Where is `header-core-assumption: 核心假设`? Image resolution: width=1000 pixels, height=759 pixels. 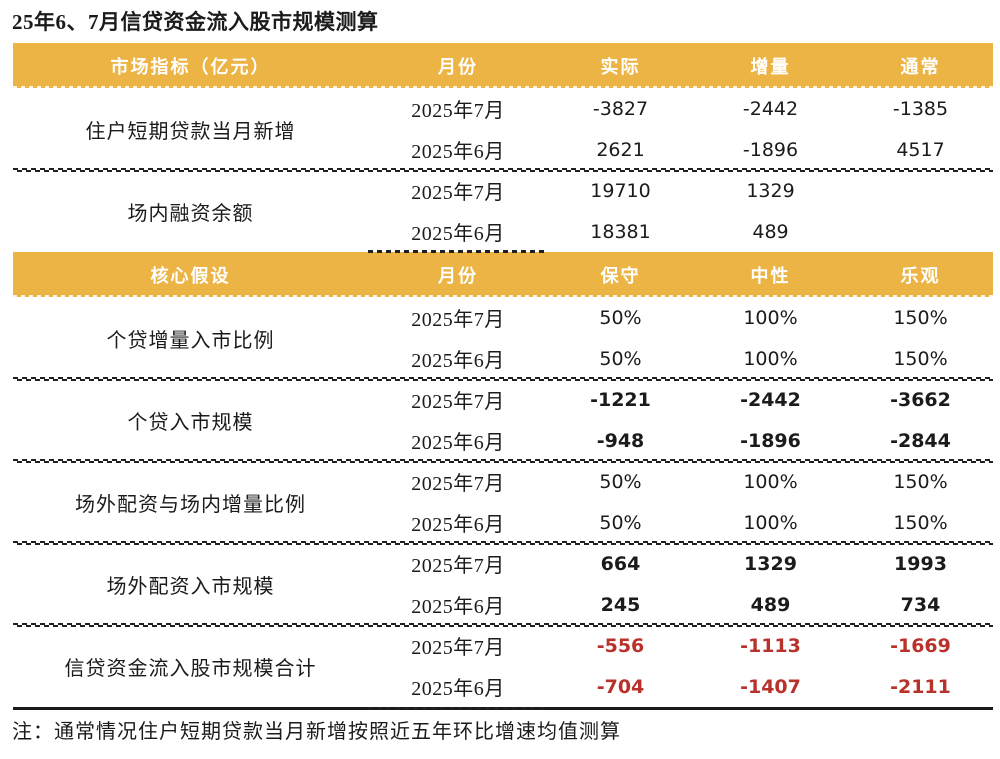
header-core-assumption: 核心假设 is located at coordinates (190, 275).